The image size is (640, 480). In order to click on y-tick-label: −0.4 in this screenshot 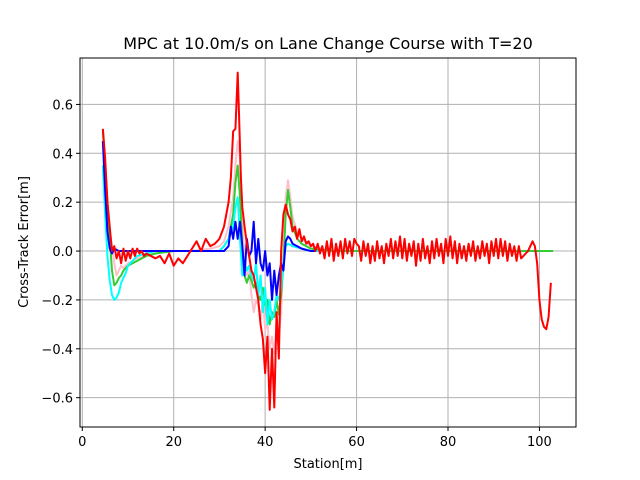, I will do `click(57, 350)`.